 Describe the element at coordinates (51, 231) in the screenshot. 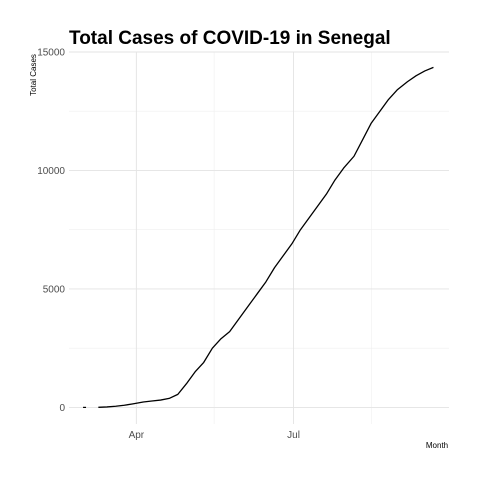

I see `y-axis-tick-labels: 0 5000 10000 15000` at that location.